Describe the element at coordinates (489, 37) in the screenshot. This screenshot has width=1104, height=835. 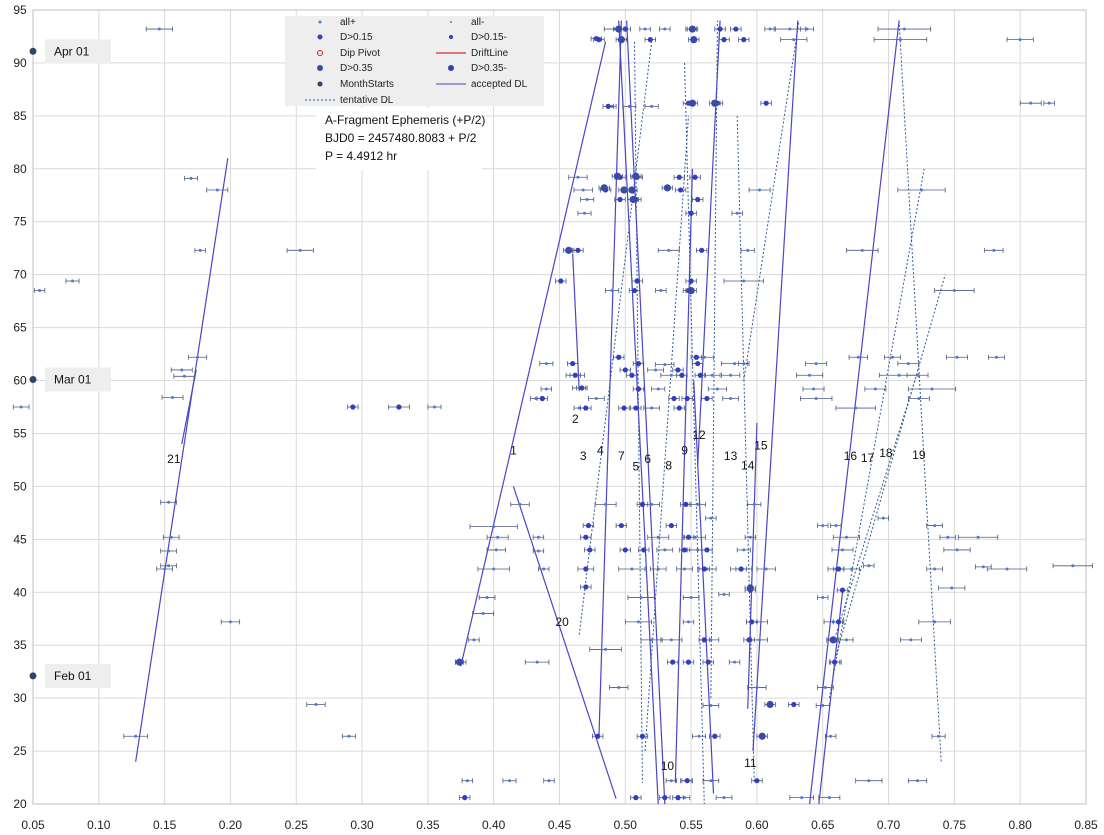
I see `legend-label: D>0.15-` at that location.